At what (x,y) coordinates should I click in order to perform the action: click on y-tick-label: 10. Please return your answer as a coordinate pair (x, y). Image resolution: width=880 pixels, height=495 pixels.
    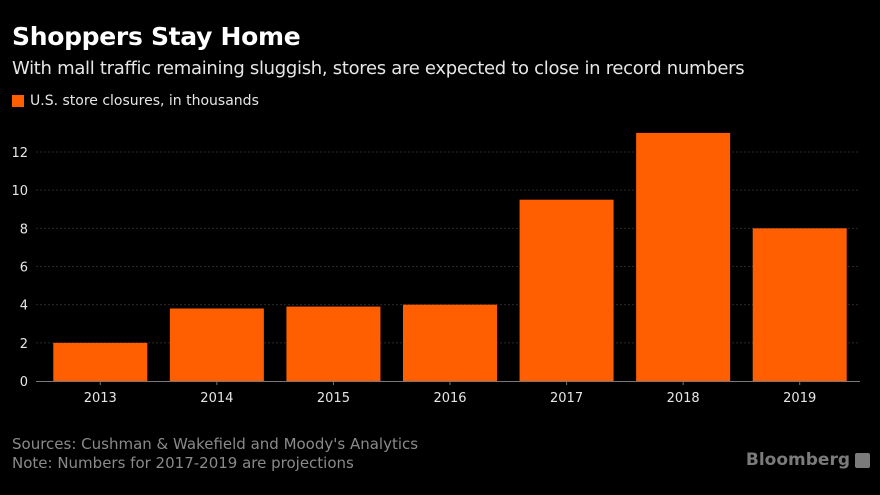
    Looking at the image, I should click on (19, 191).